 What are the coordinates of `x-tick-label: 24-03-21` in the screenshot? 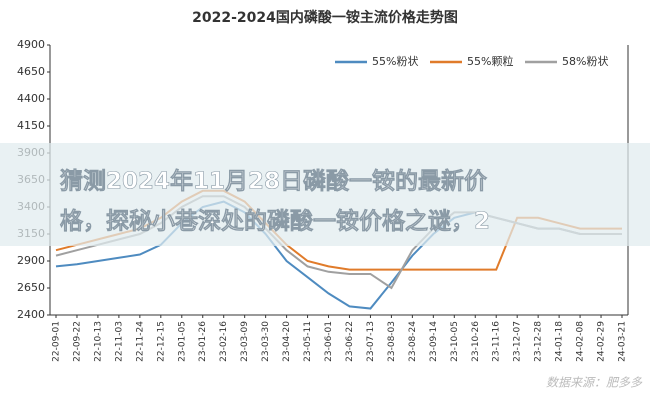 It's located at (623, 341).